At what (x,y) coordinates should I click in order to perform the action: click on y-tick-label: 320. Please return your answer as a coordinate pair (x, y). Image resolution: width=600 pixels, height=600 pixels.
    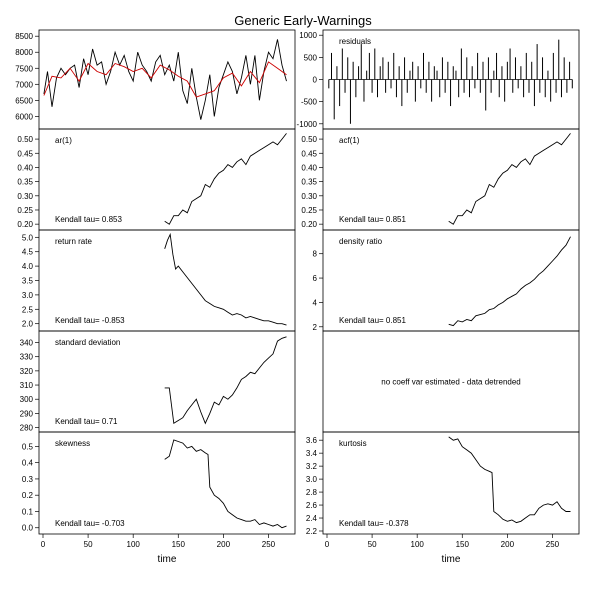
    Looking at the image, I should click on (27, 371).